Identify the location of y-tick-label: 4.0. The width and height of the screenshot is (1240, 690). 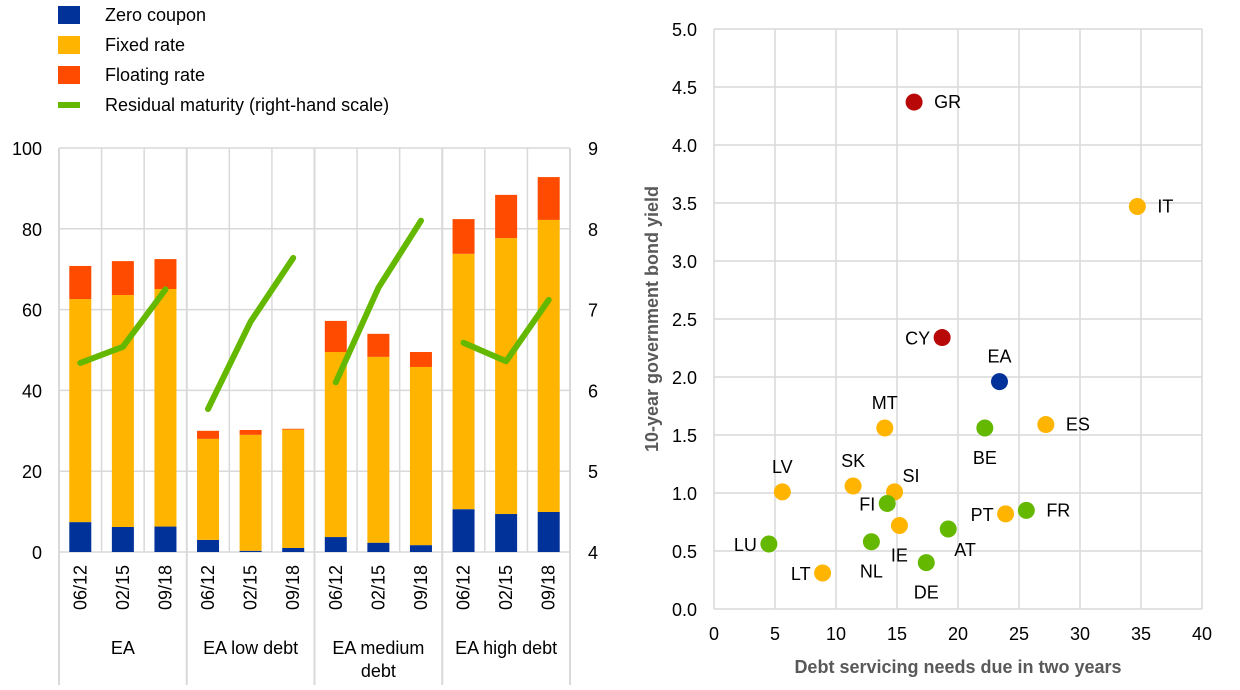
(684, 146).